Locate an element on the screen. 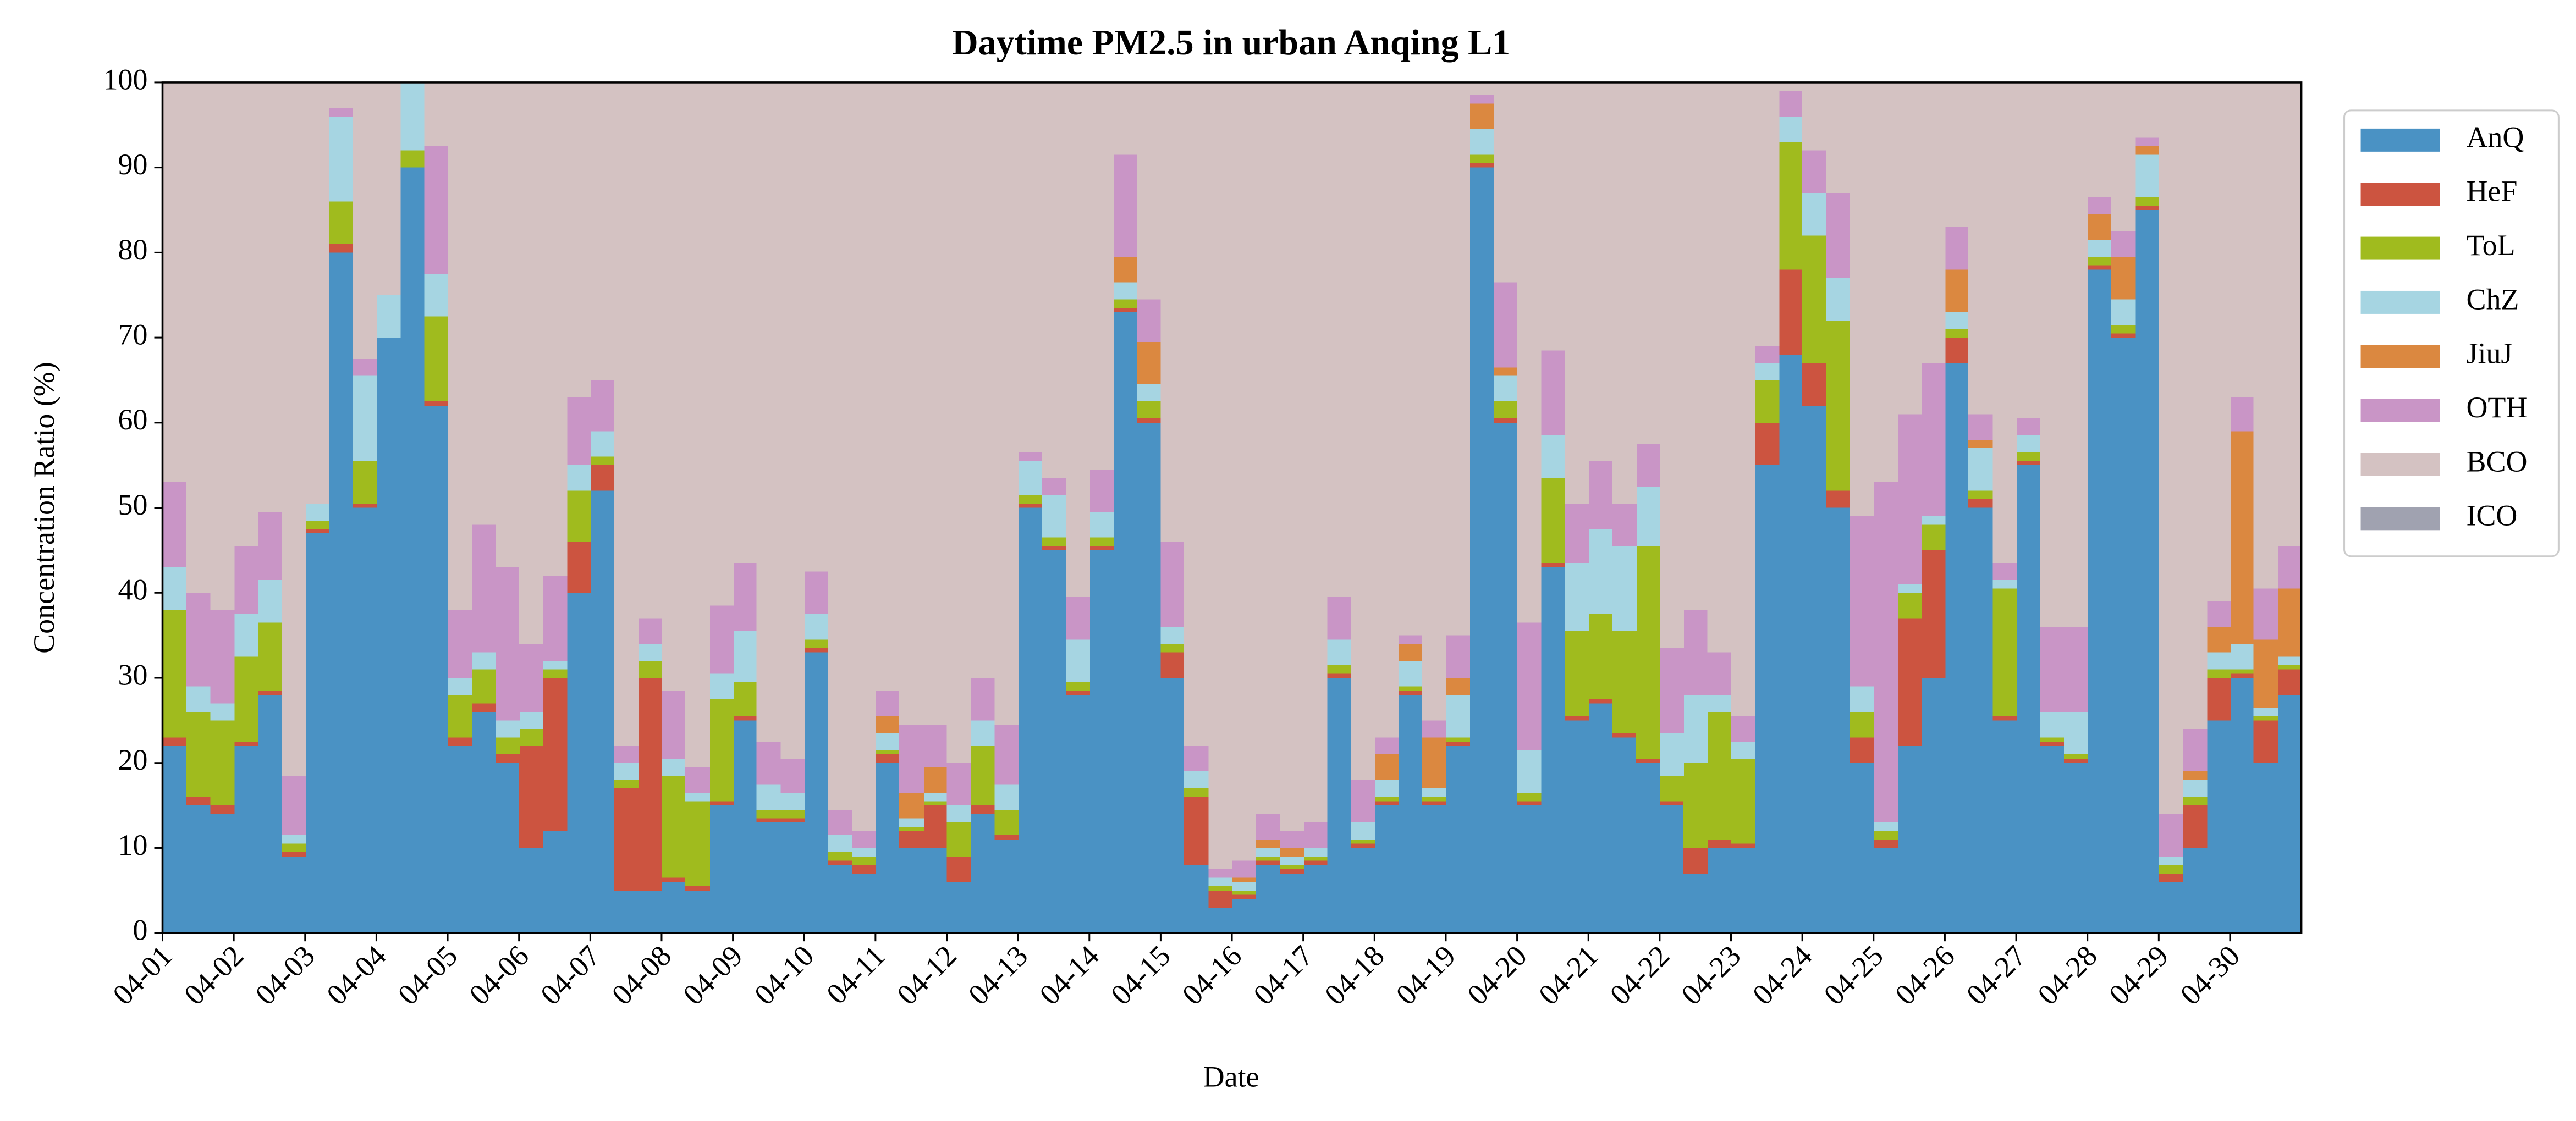  legend-label: AnQ is located at coordinates (2495, 136).